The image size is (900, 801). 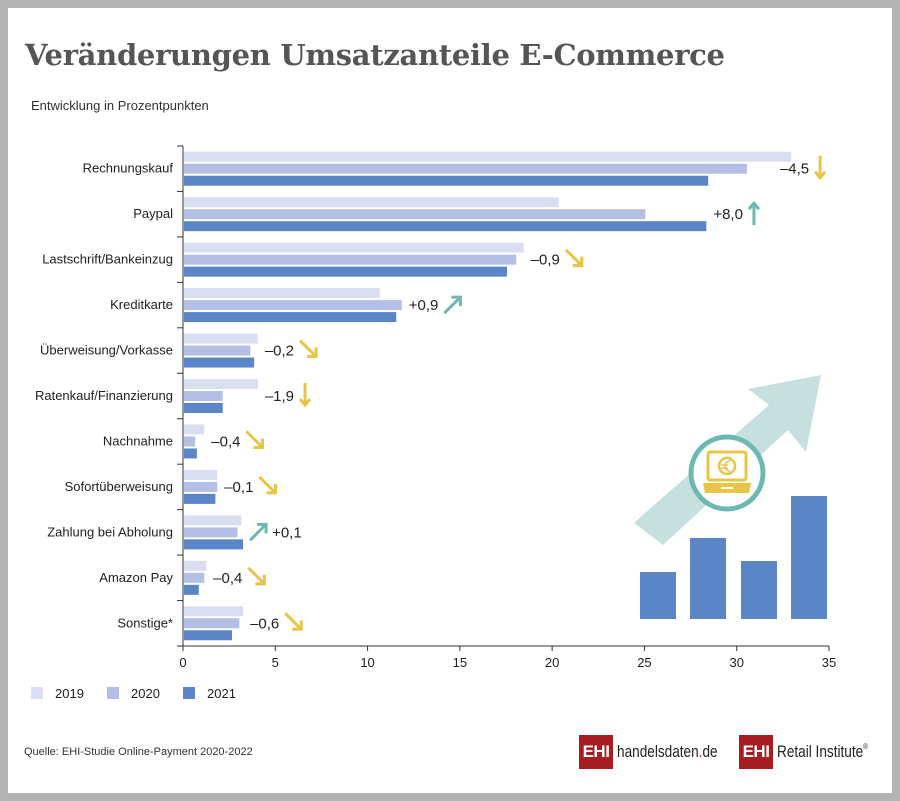 I want to click on logo-name: handelsdaten, so click(x=658, y=751).